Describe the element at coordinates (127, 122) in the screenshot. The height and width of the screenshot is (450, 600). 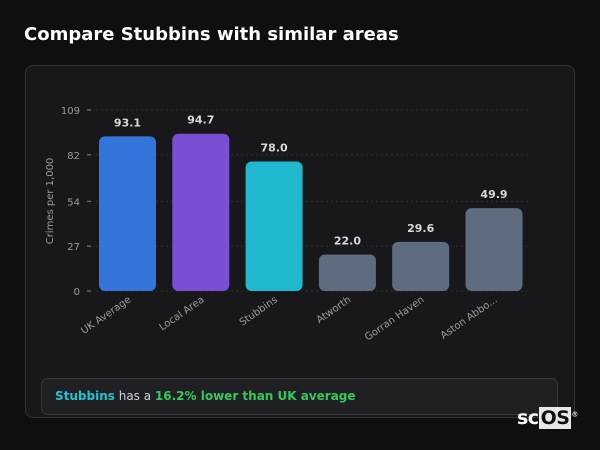
I see `data-label: 93.1` at that location.